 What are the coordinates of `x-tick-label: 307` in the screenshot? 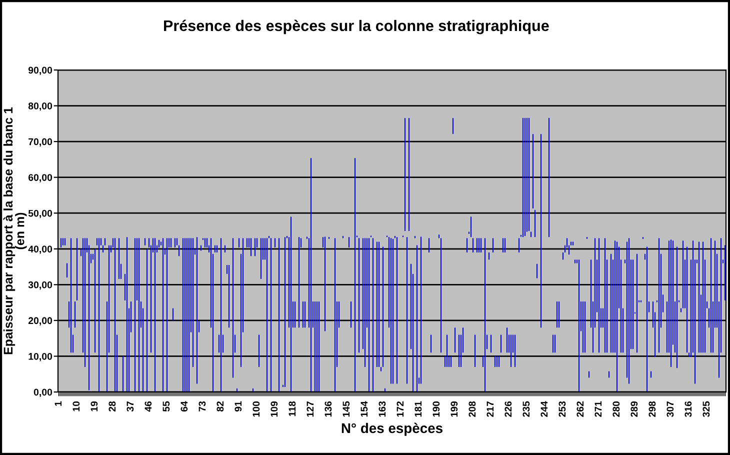 It's located at (670, 409).